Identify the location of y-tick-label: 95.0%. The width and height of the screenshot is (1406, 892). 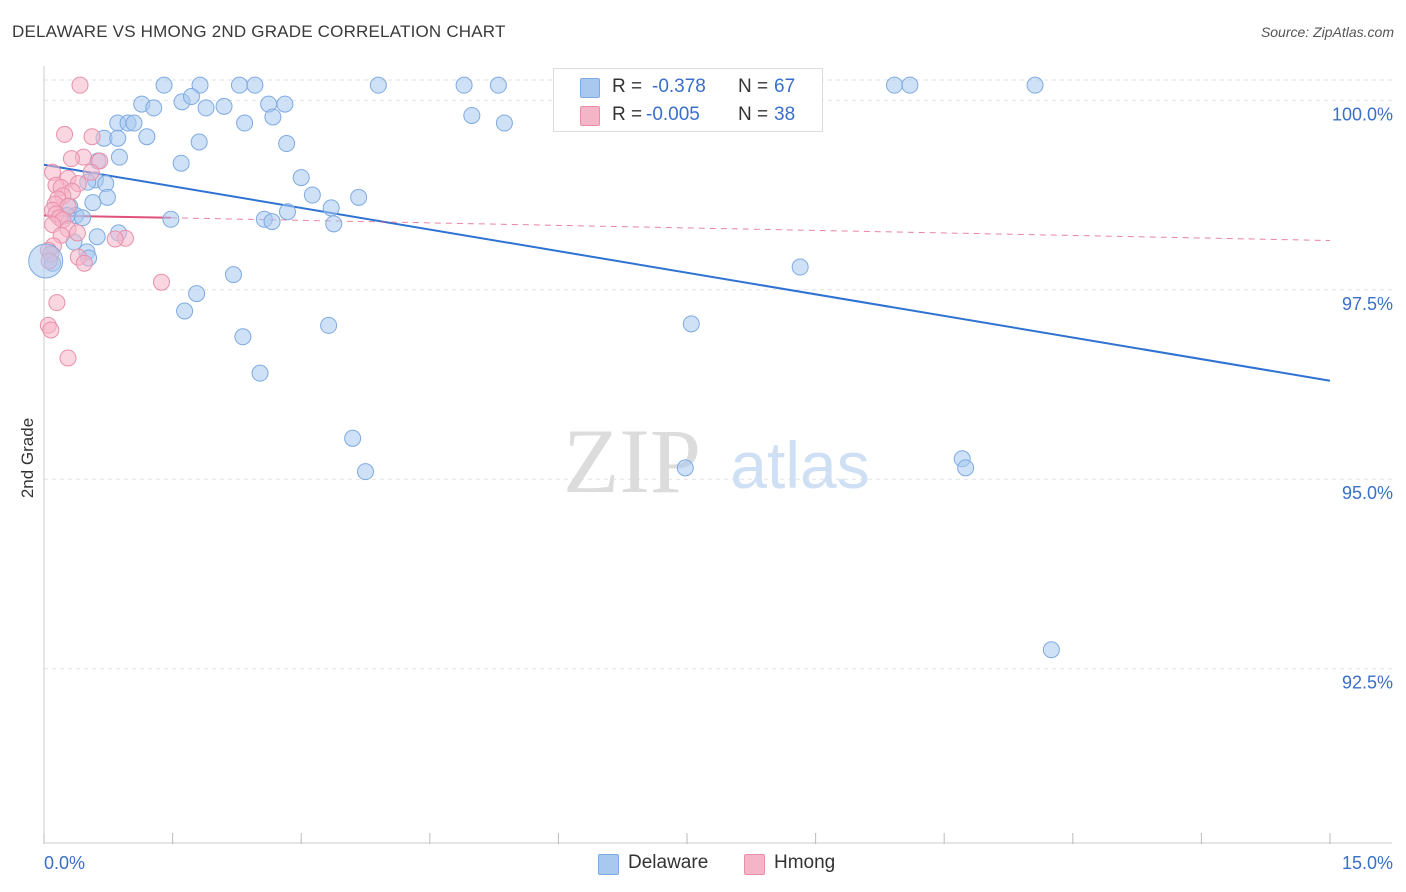
(1367, 493).